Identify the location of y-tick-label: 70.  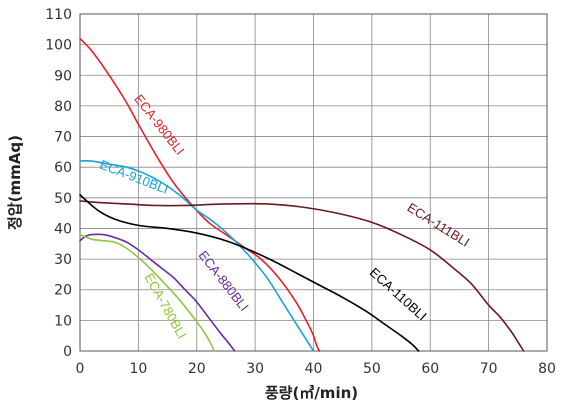
(63, 138).